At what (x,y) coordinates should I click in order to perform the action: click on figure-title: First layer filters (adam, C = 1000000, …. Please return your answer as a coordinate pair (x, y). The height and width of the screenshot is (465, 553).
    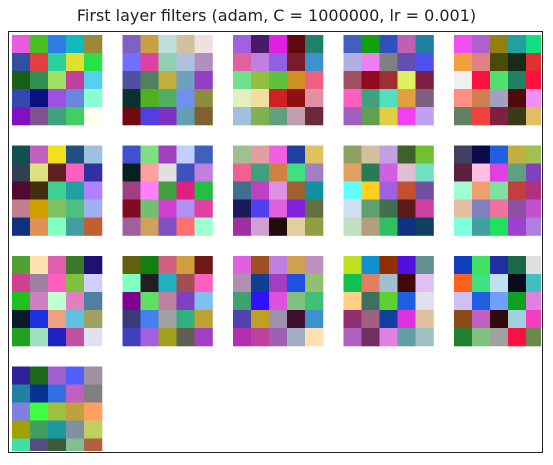
    Looking at the image, I should click on (276, 15).